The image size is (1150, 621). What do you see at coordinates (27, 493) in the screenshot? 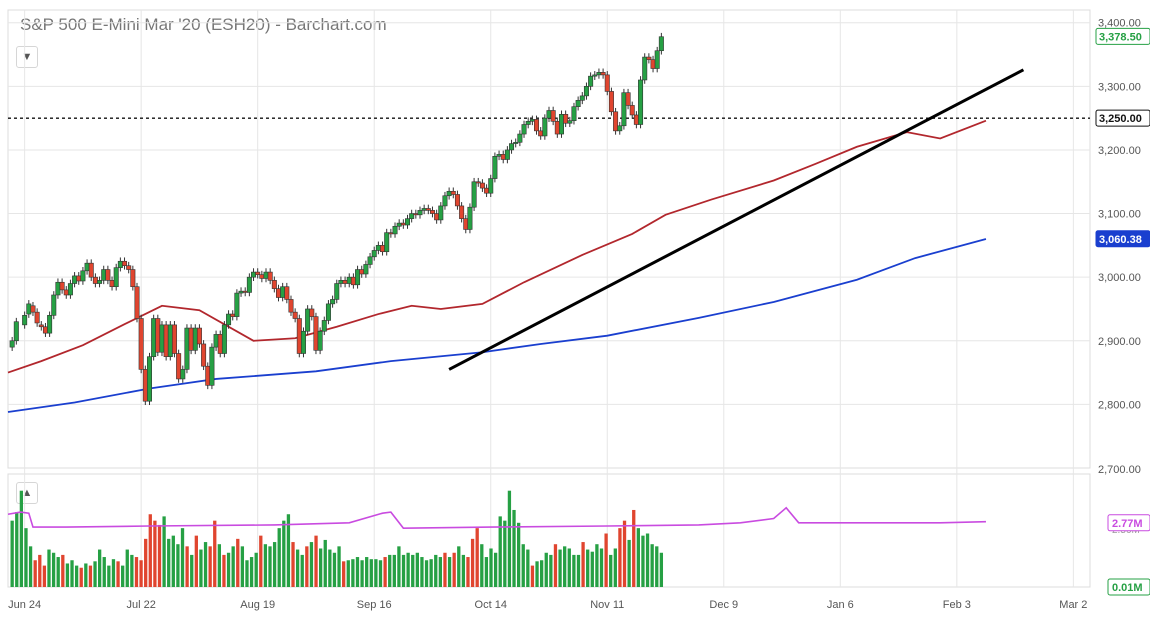
I see `collapse-volume-pane-button: ▲` at bounding box center [27, 493].